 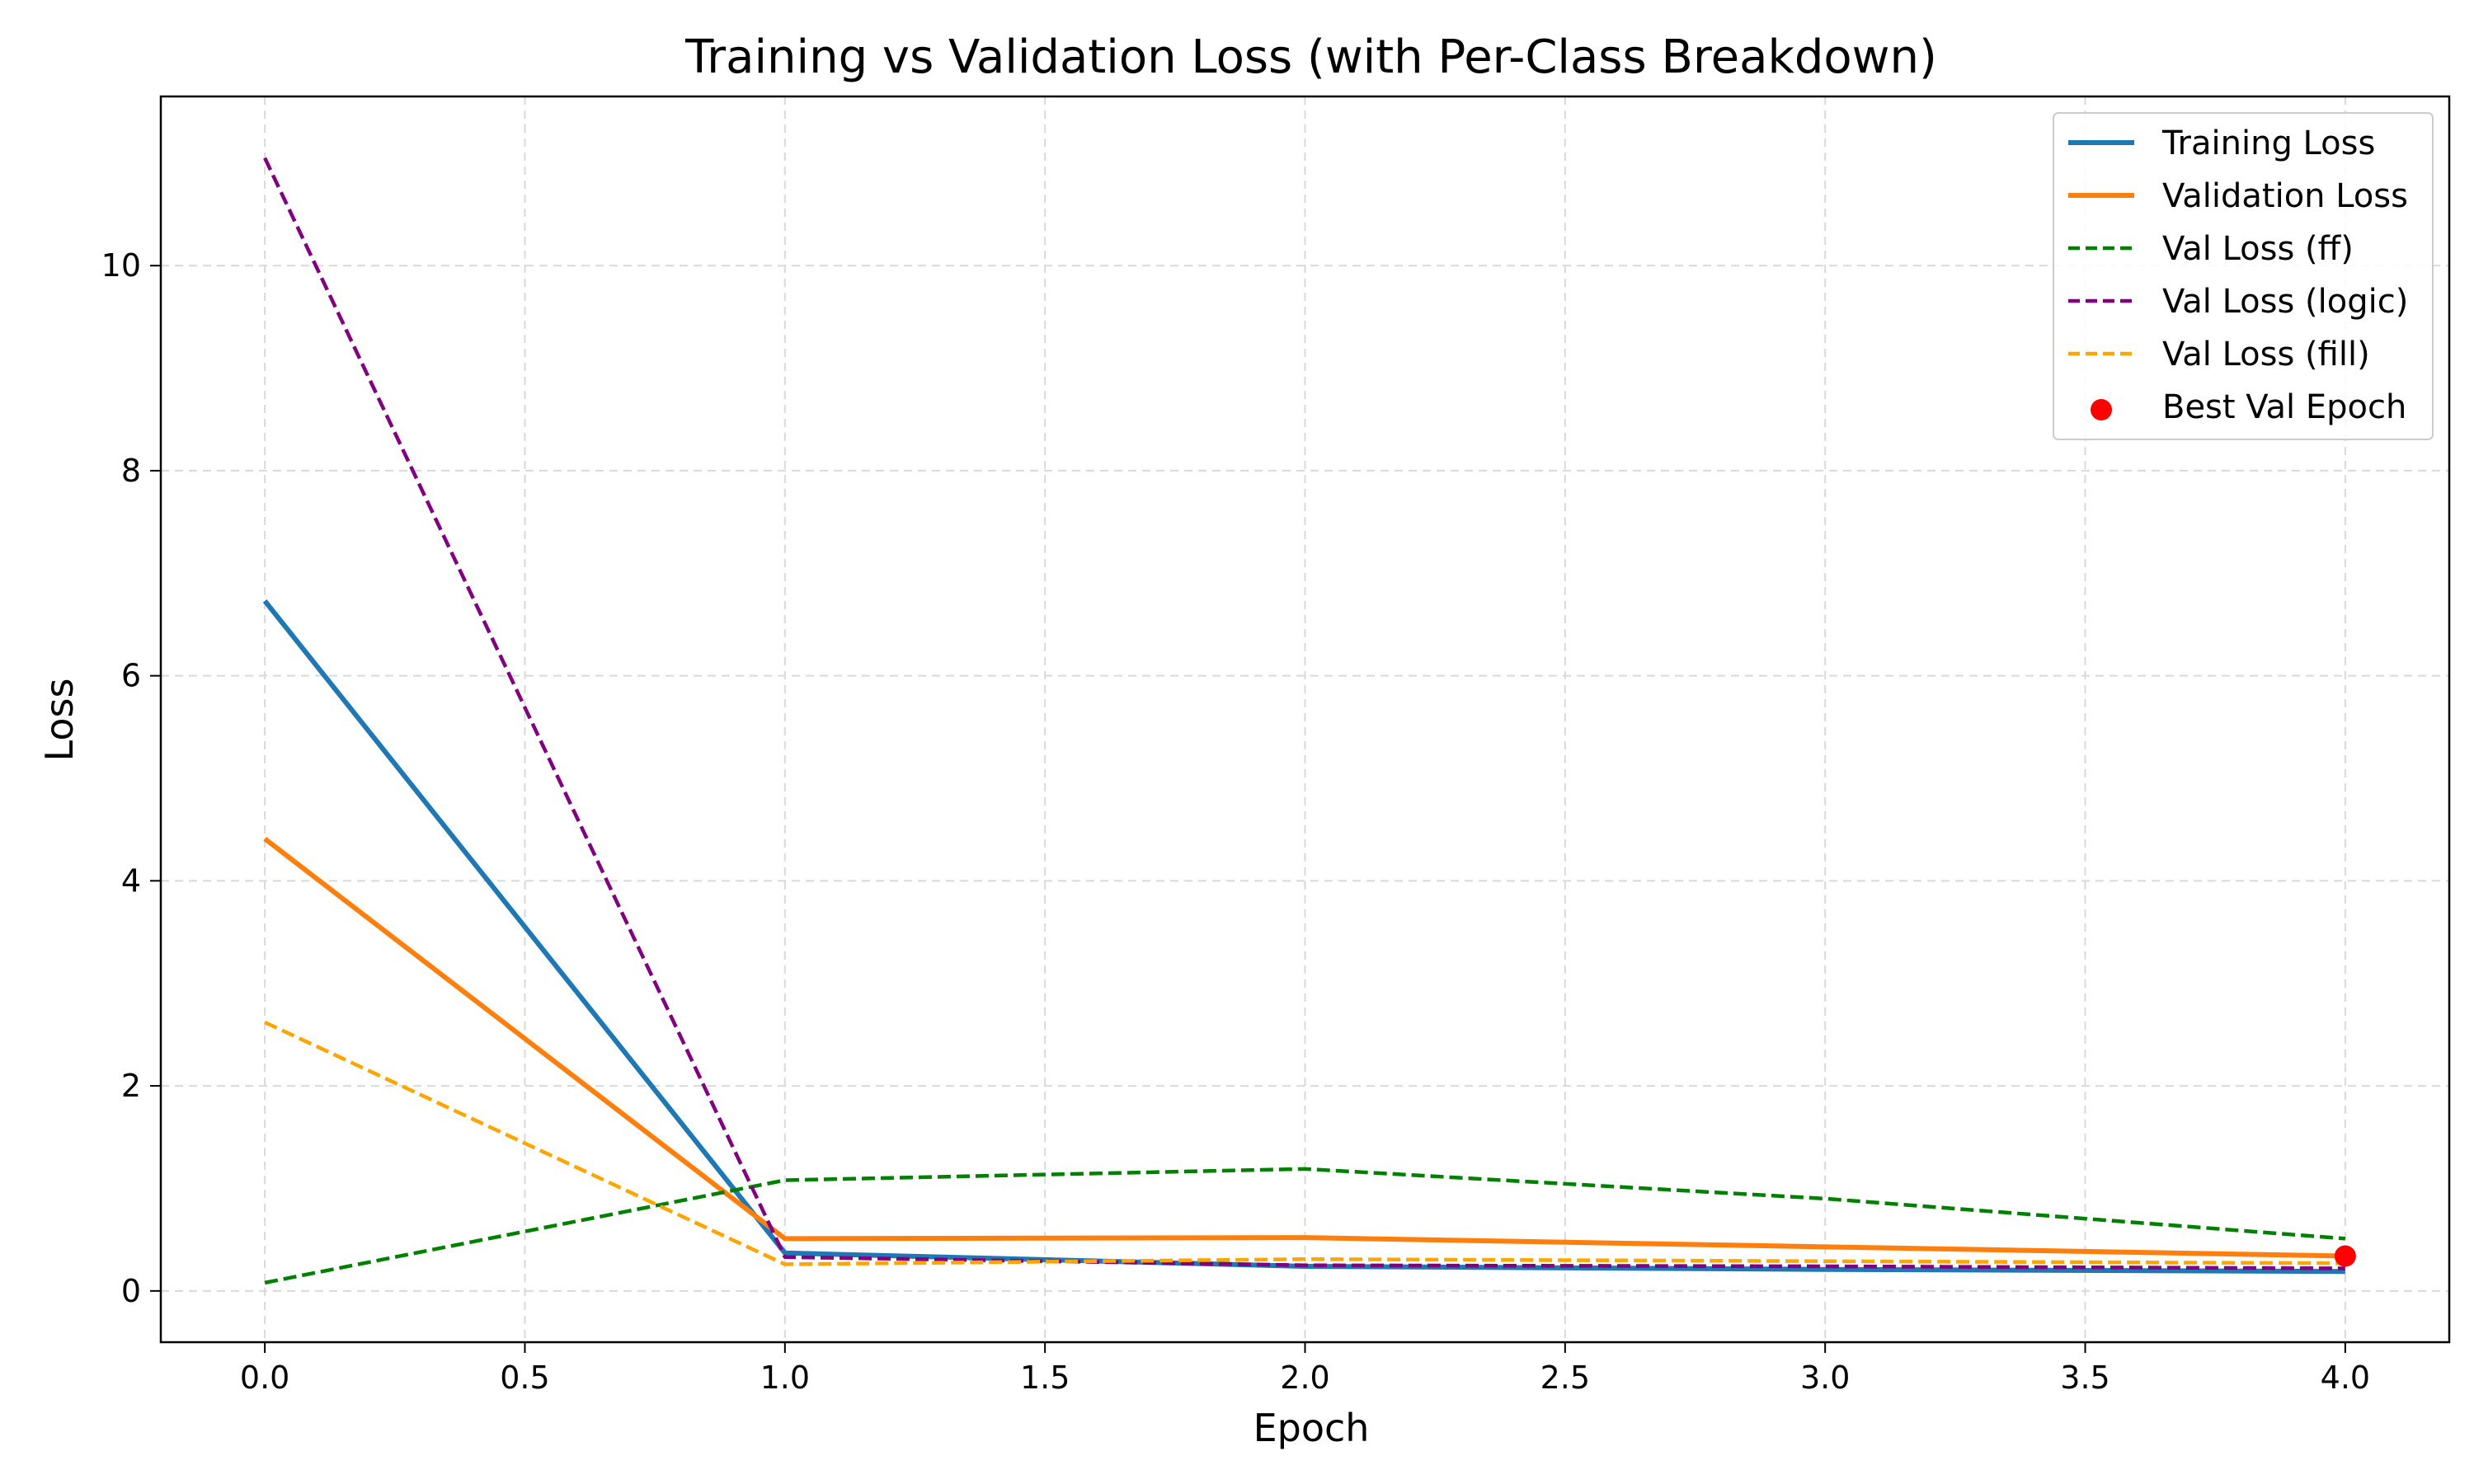 What do you see at coordinates (2266, 354) in the screenshot?
I see `legend-label-val-loss-fill: Val Loss (fill)` at bounding box center [2266, 354].